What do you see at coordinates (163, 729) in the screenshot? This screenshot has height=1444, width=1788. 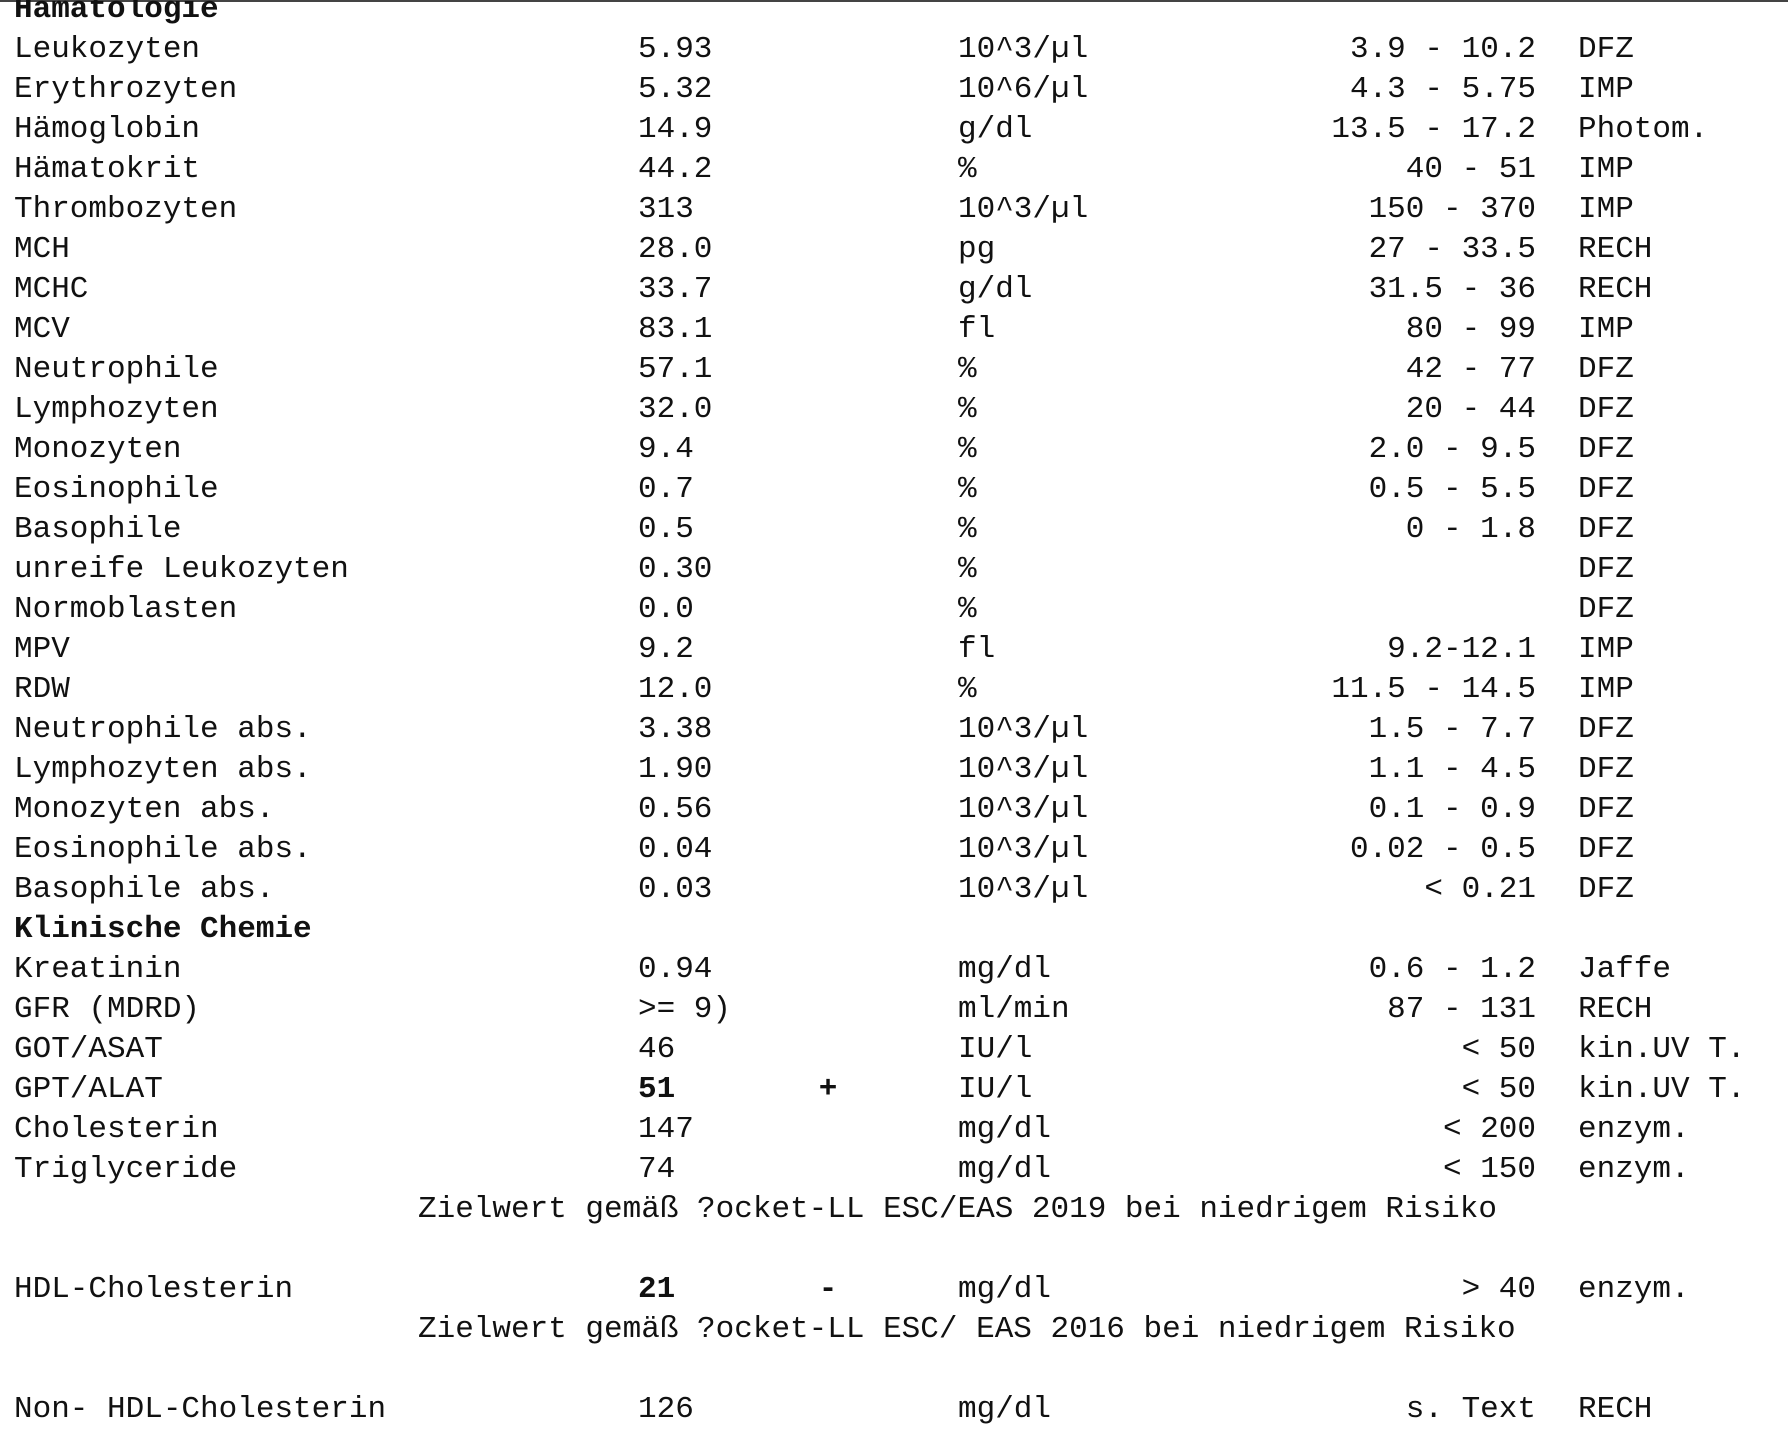 I see `test-name: Neutrophile abs.` at bounding box center [163, 729].